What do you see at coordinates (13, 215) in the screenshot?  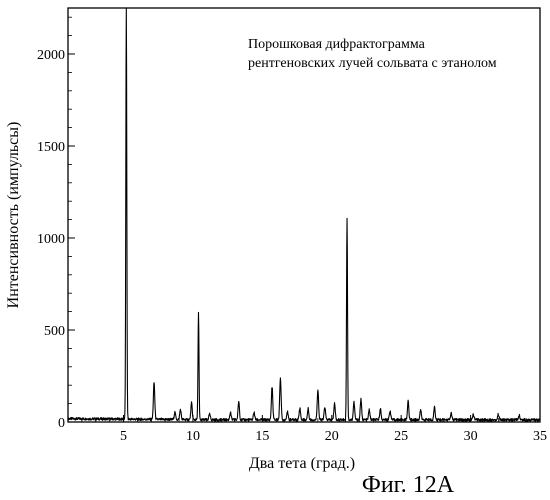 I see `y-axis-title: Интенсивность (импульсы)` at bounding box center [13, 215].